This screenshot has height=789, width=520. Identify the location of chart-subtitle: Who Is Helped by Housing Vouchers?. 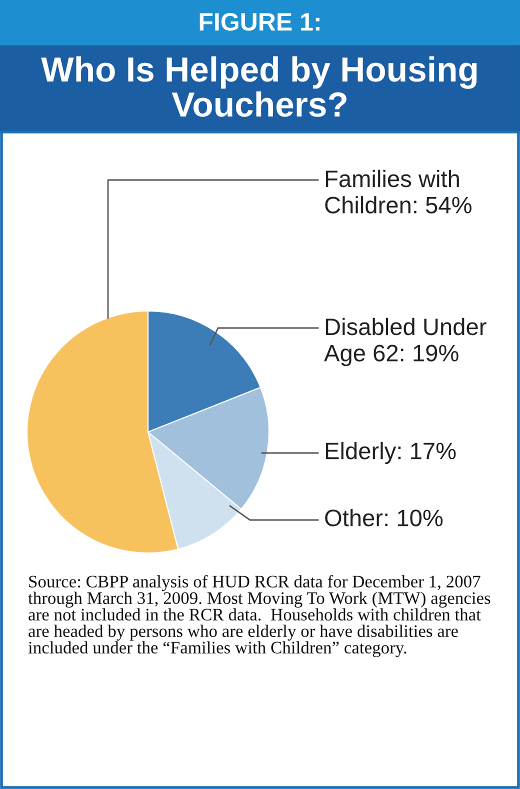
(259, 86).